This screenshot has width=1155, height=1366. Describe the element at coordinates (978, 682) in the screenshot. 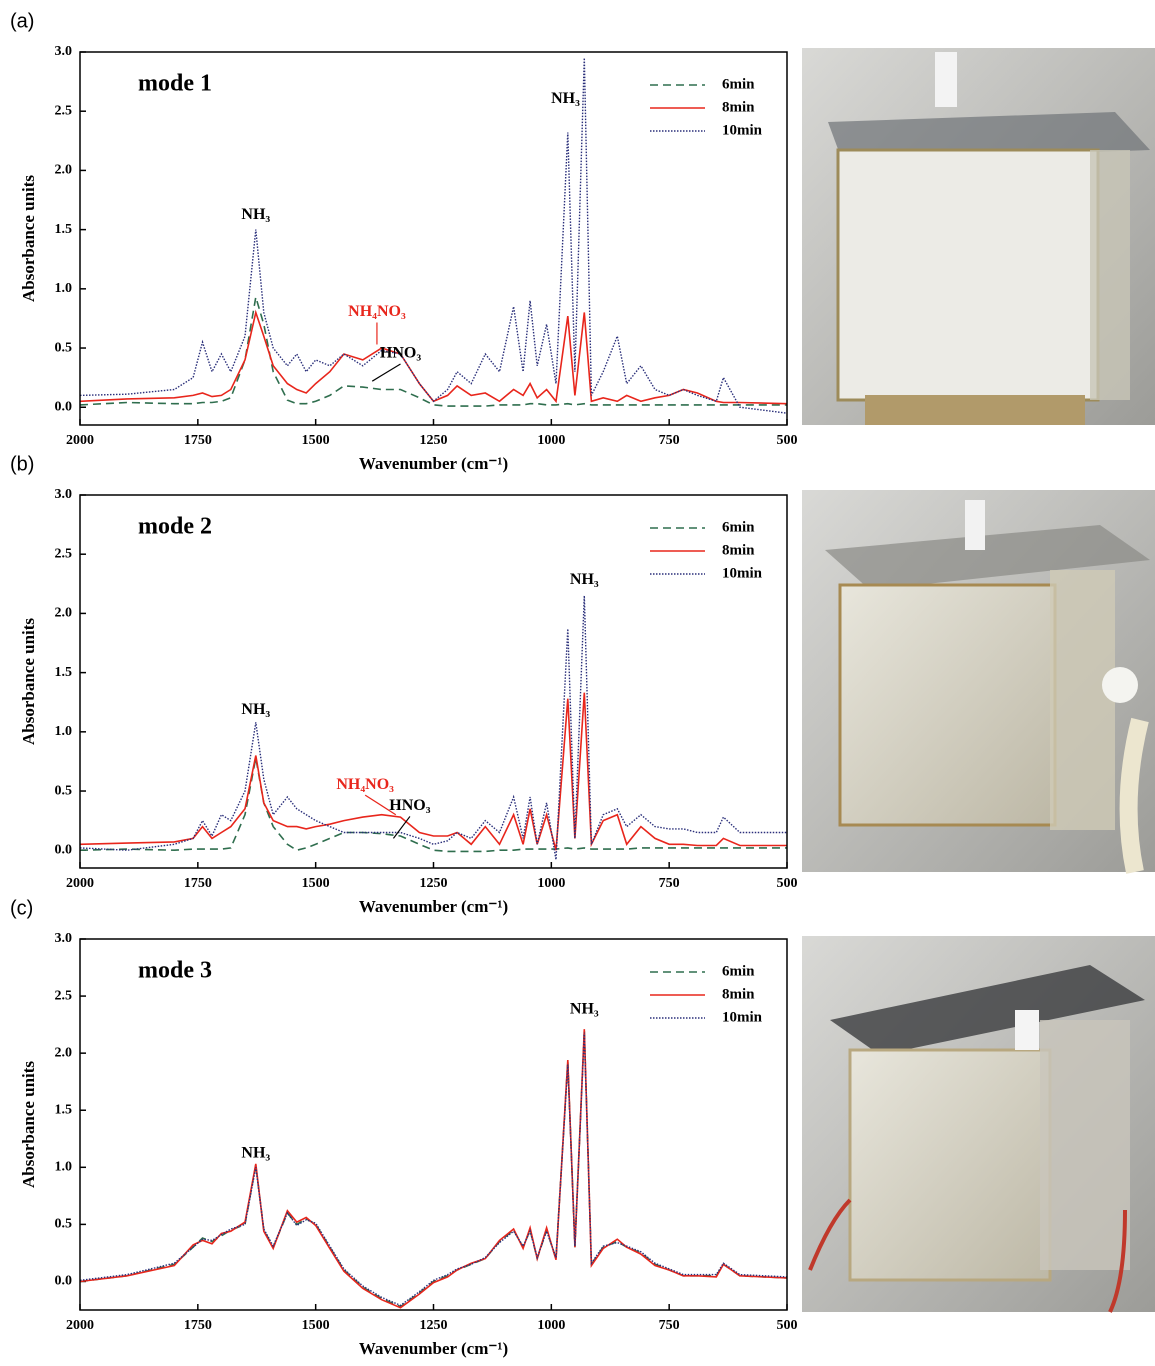

I see `photo-b` at that location.